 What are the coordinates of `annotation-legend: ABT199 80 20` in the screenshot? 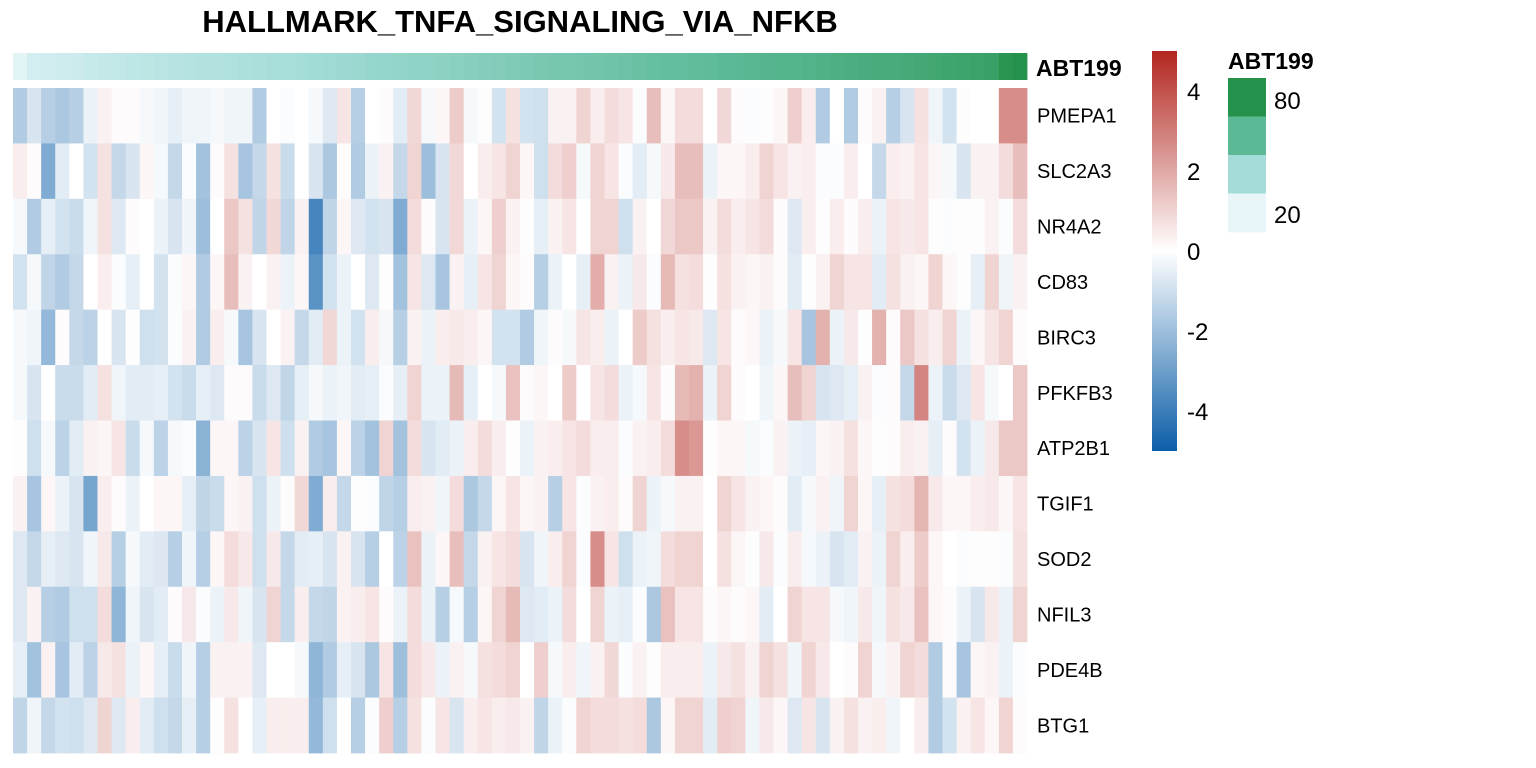 It's located at (1271, 140).